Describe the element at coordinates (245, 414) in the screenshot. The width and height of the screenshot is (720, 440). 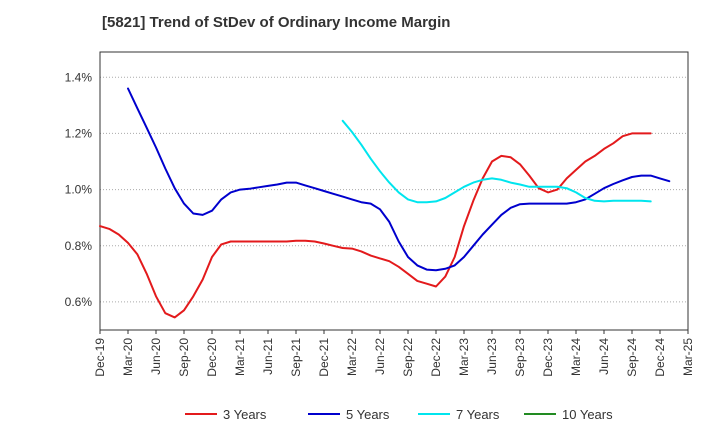
I see `legend-label: 3 Years` at that location.